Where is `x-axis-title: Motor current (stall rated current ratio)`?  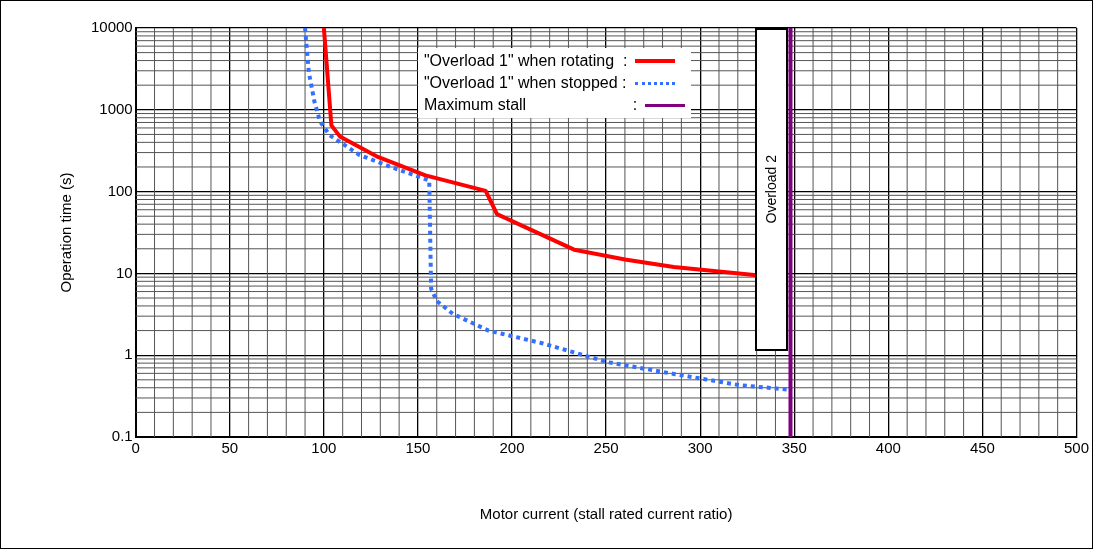
x-axis-title: Motor current (stall rated current ratio) is located at coordinates (606, 514).